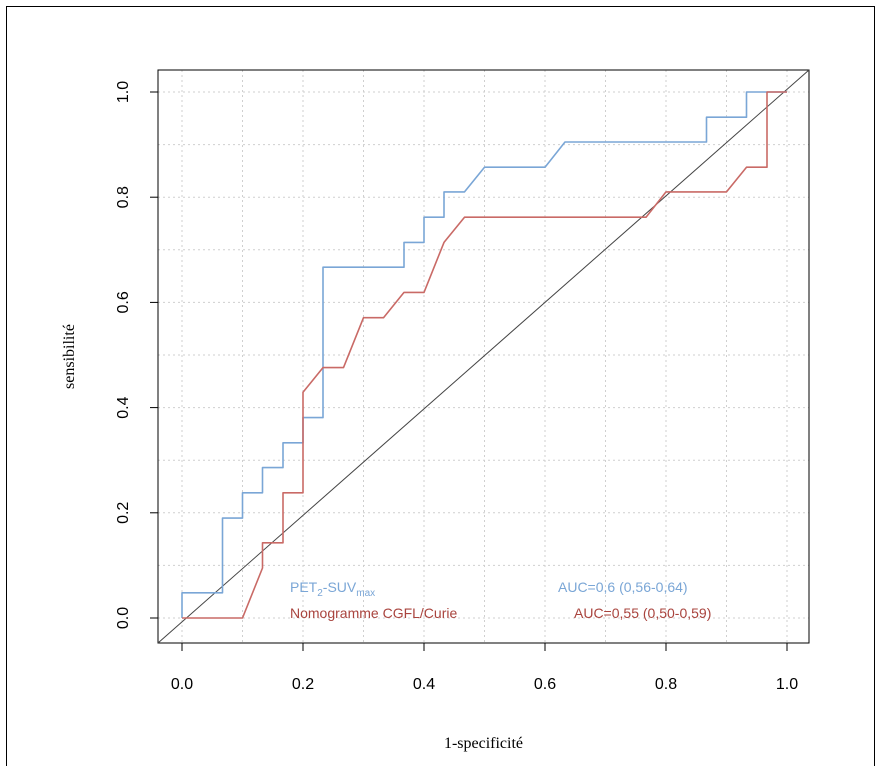  Describe the element at coordinates (123, 618) in the screenshot. I see `y-tick-label: 0.0` at that location.